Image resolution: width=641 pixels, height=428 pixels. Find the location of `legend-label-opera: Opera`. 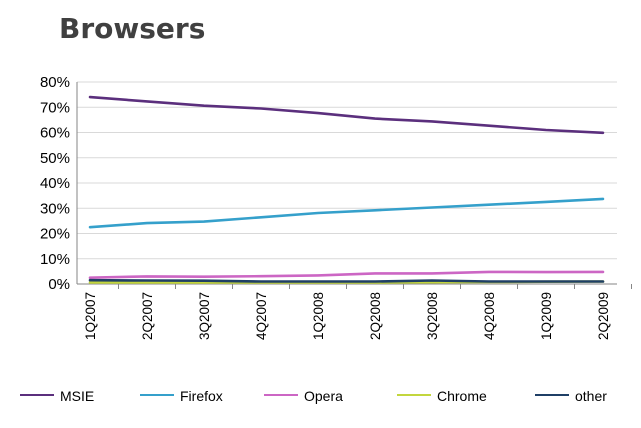

legend-label-opera: Opera is located at coordinates (323, 396).